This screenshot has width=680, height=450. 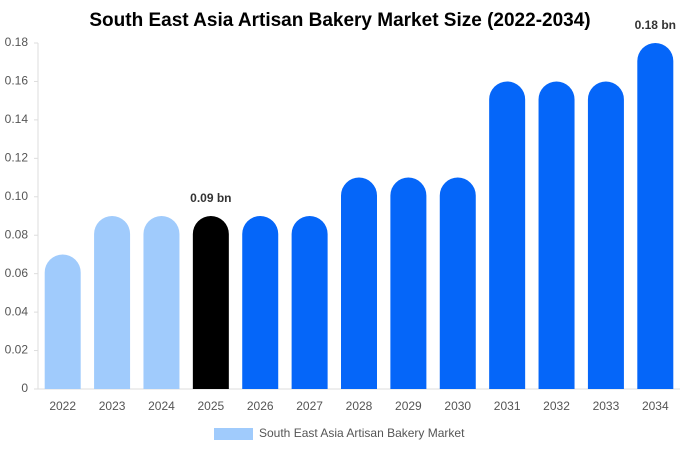 I want to click on x-tick-label: 2022, so click(x=62, y=406).